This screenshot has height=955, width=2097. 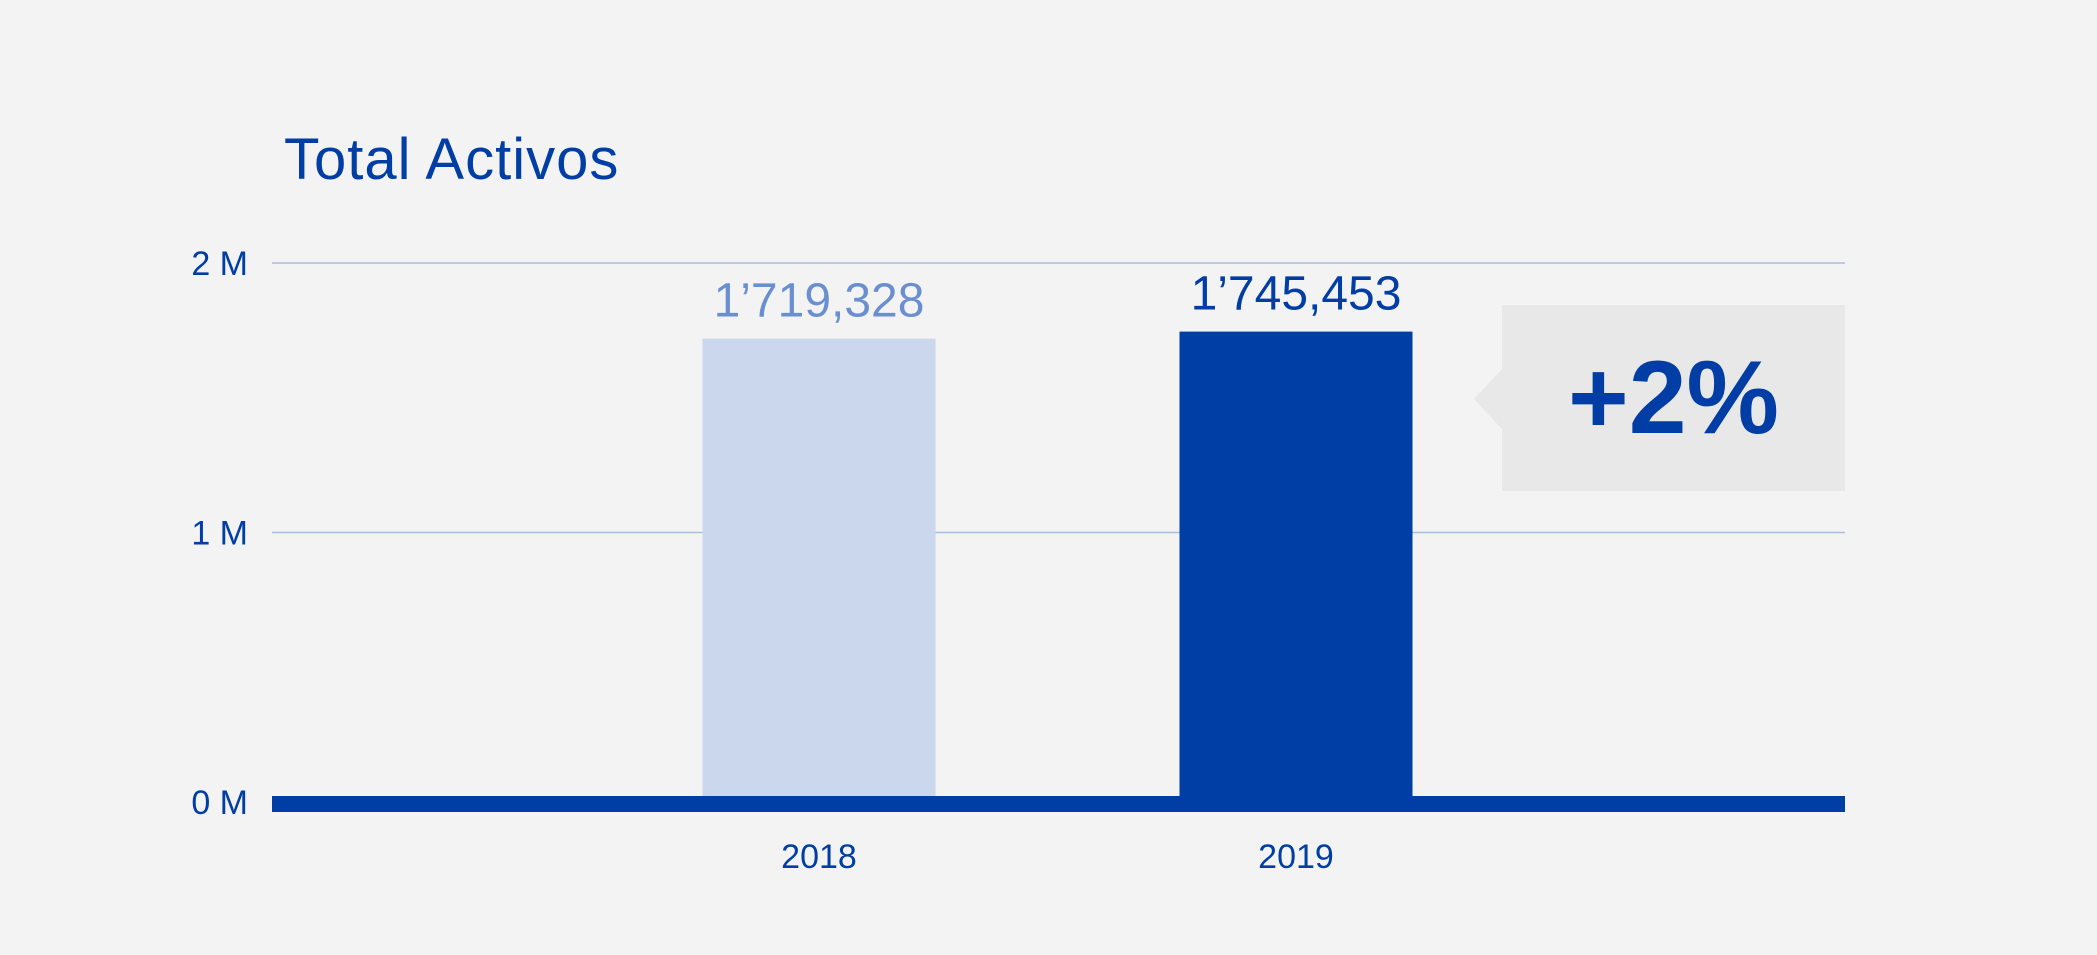 What do you see at coordinates (219, 803) in the screenshot?
I see `y-tick-label: 0 M` at bounding box center [219, 803].